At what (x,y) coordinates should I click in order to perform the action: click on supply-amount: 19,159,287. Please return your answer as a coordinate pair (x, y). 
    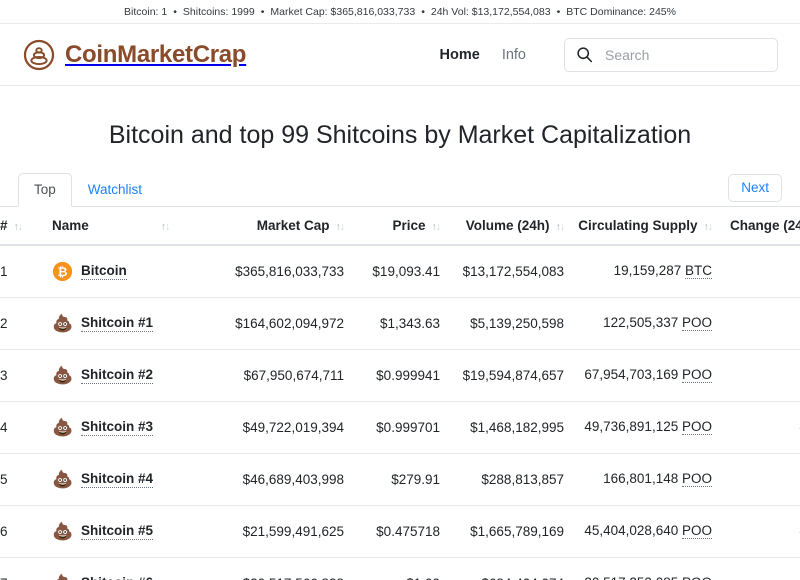
    Looking at the image, I should click on (647, 271).